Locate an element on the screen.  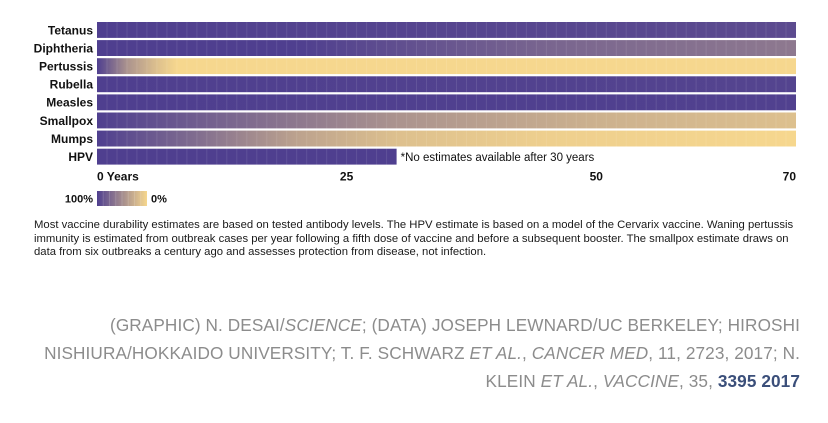
credit-italic: SCIENCE is located at coordinates (323, 325).